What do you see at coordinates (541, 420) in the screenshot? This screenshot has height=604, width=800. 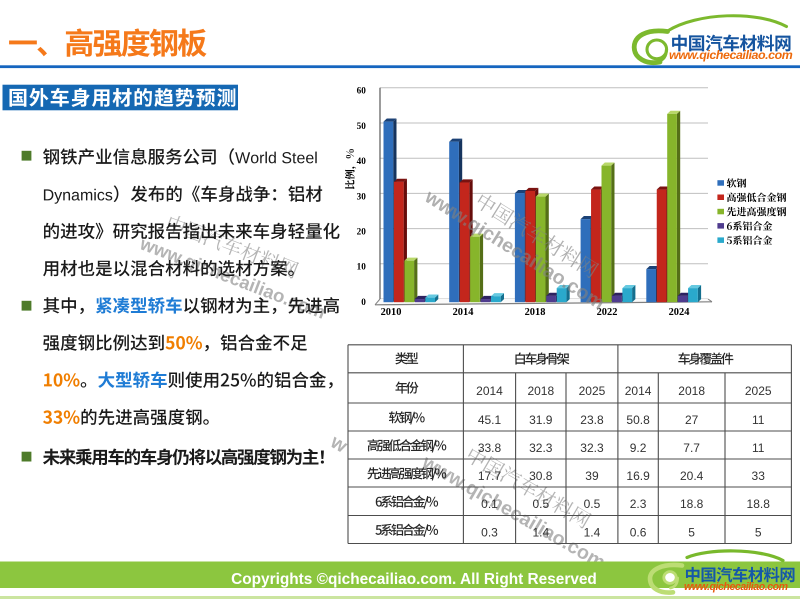 I see `svg-text: 31.9` at bounding box center [541, 420].